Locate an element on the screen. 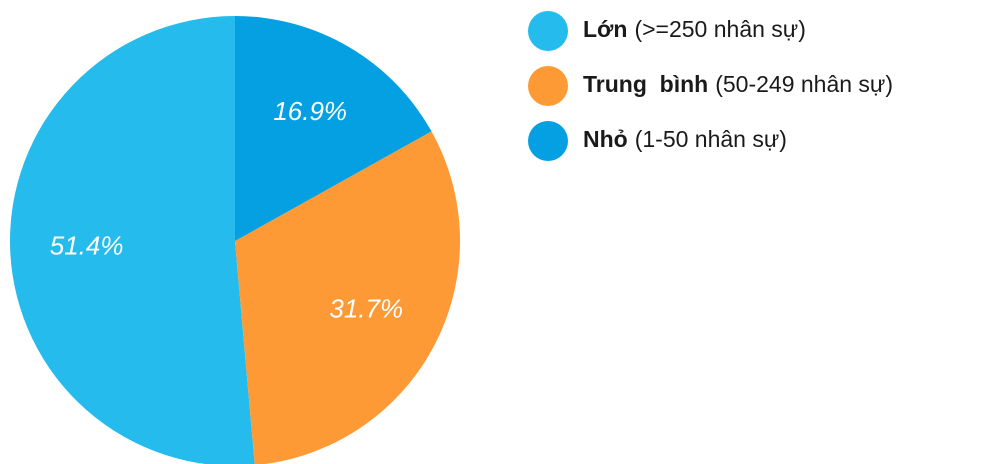  legend-entry: Trung bình (50-249 nhân sự) is located at coordinates (738, 84).